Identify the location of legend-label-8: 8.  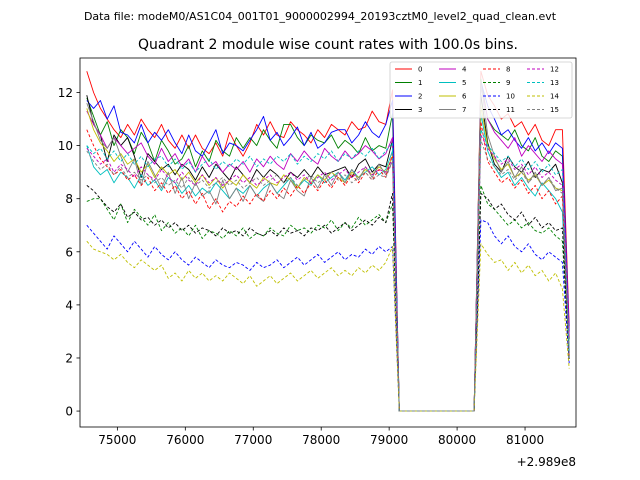
(508, 70).